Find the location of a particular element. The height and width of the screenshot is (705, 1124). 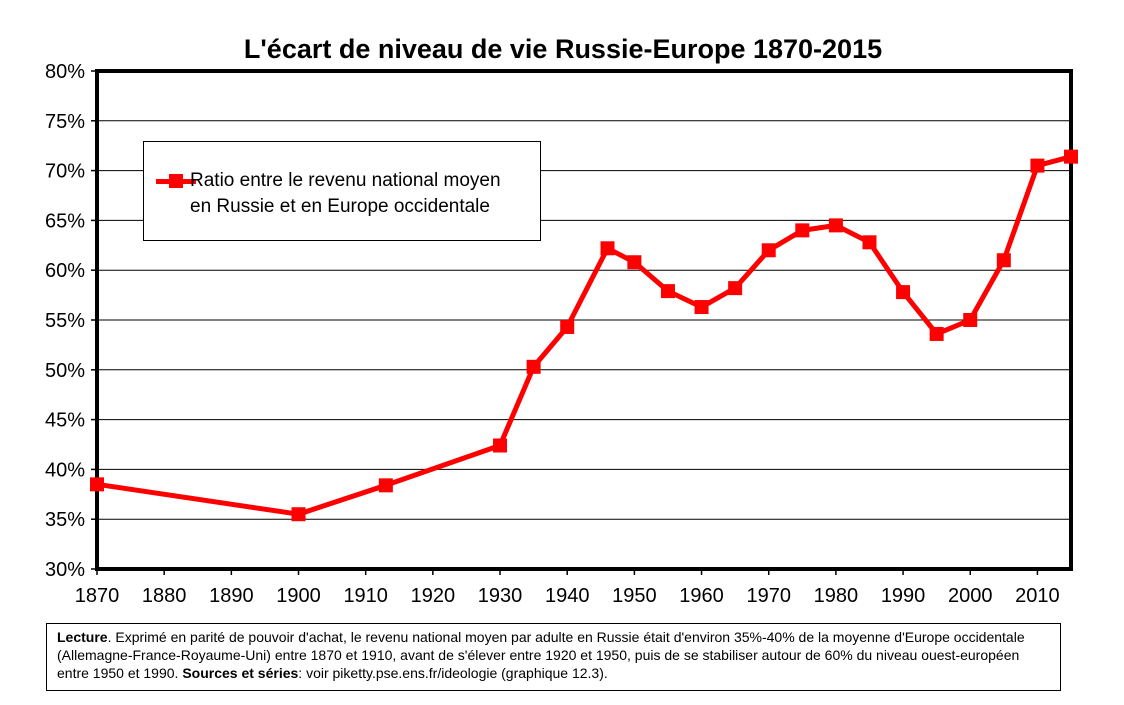

y-axis-ticks: 30% 35% 40% 45% 50% 55% 60% 65% 70% 75% 80% is located at coordinates (71, 321).